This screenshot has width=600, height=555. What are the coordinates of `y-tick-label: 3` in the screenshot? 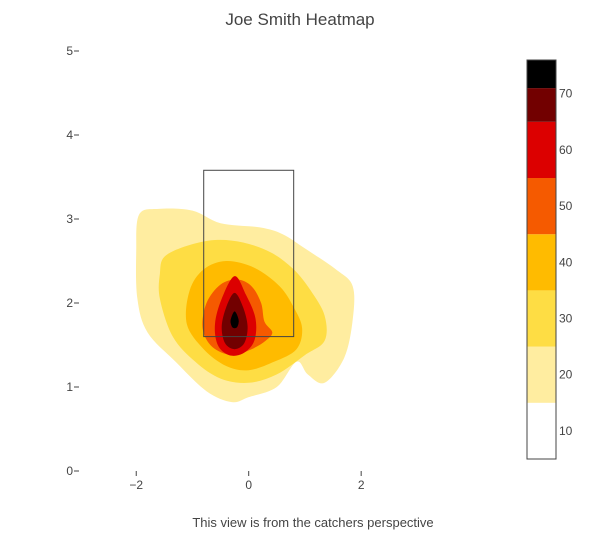 It's located at (69, 219).